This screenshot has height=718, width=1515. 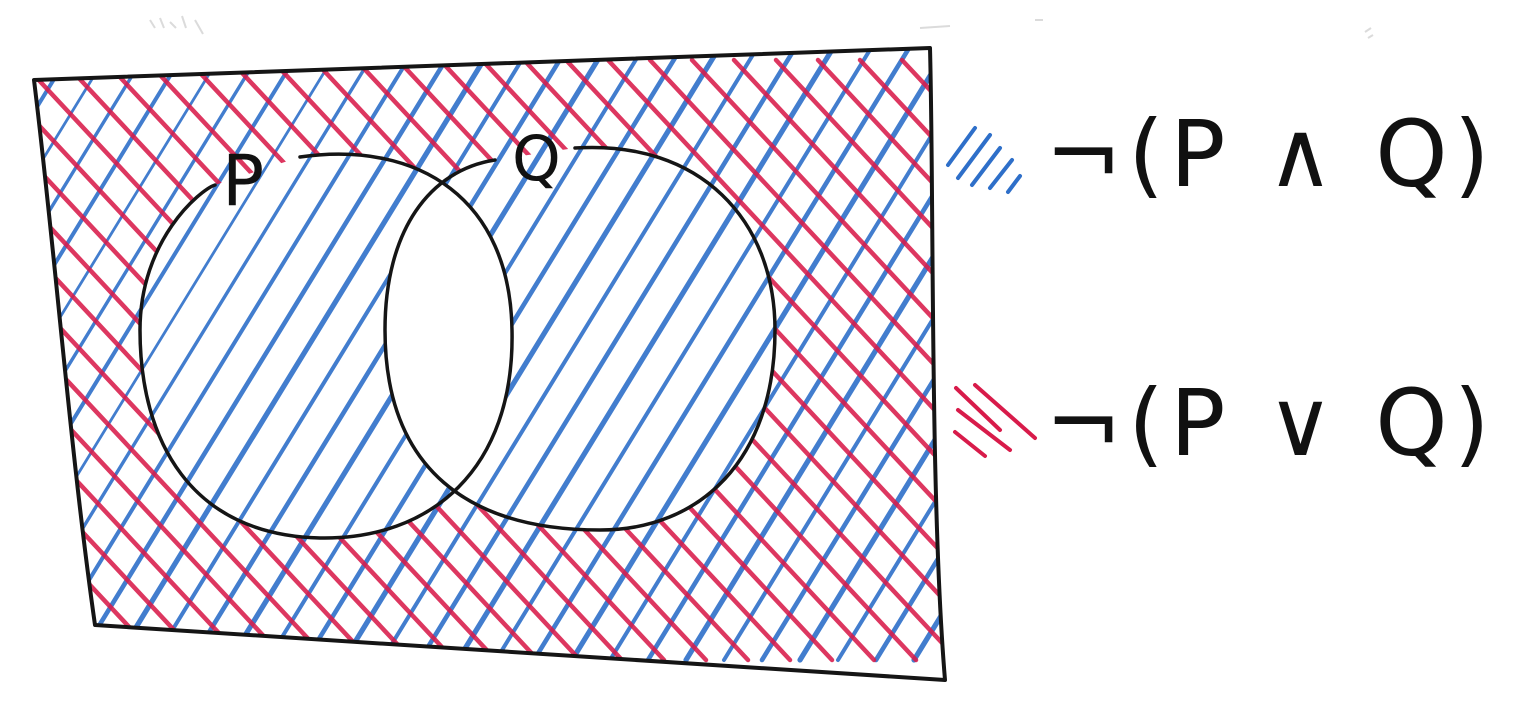 I want to click on legend-red-swatch, so click(x=995, y=420).